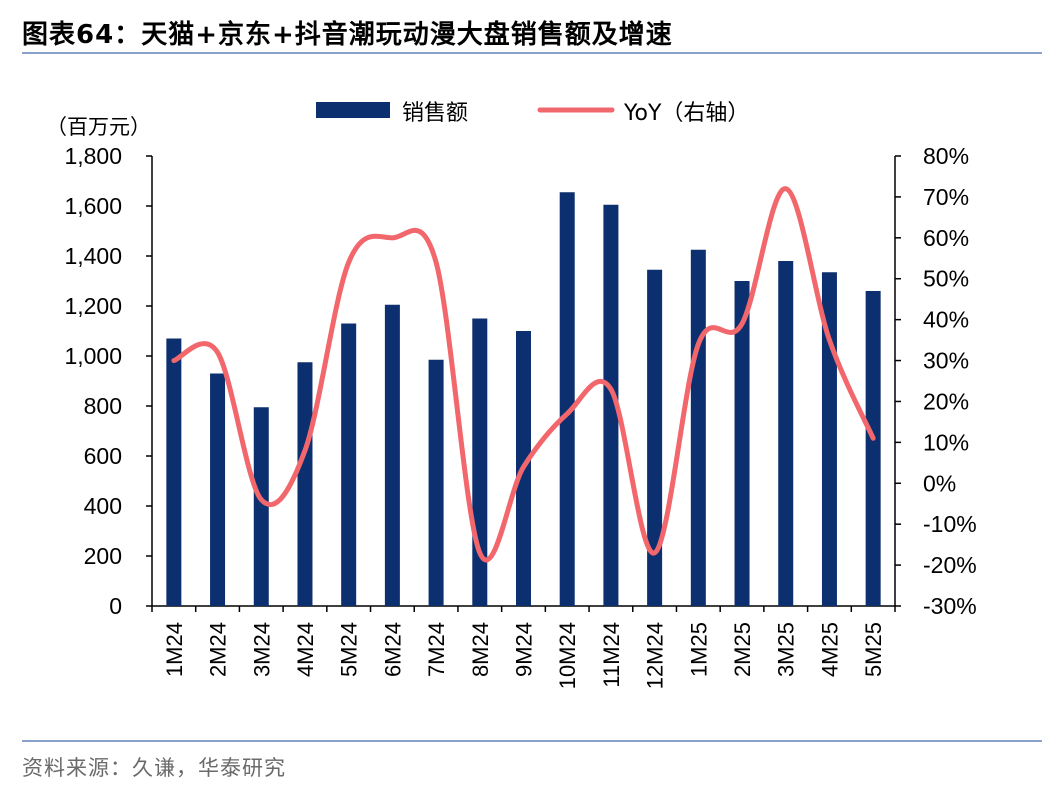 This screenshot has width=1048, height=792. Describe the element at coordinates (174, 649) in the screenshot. I see `x-tick-label: 1M24` at that location.